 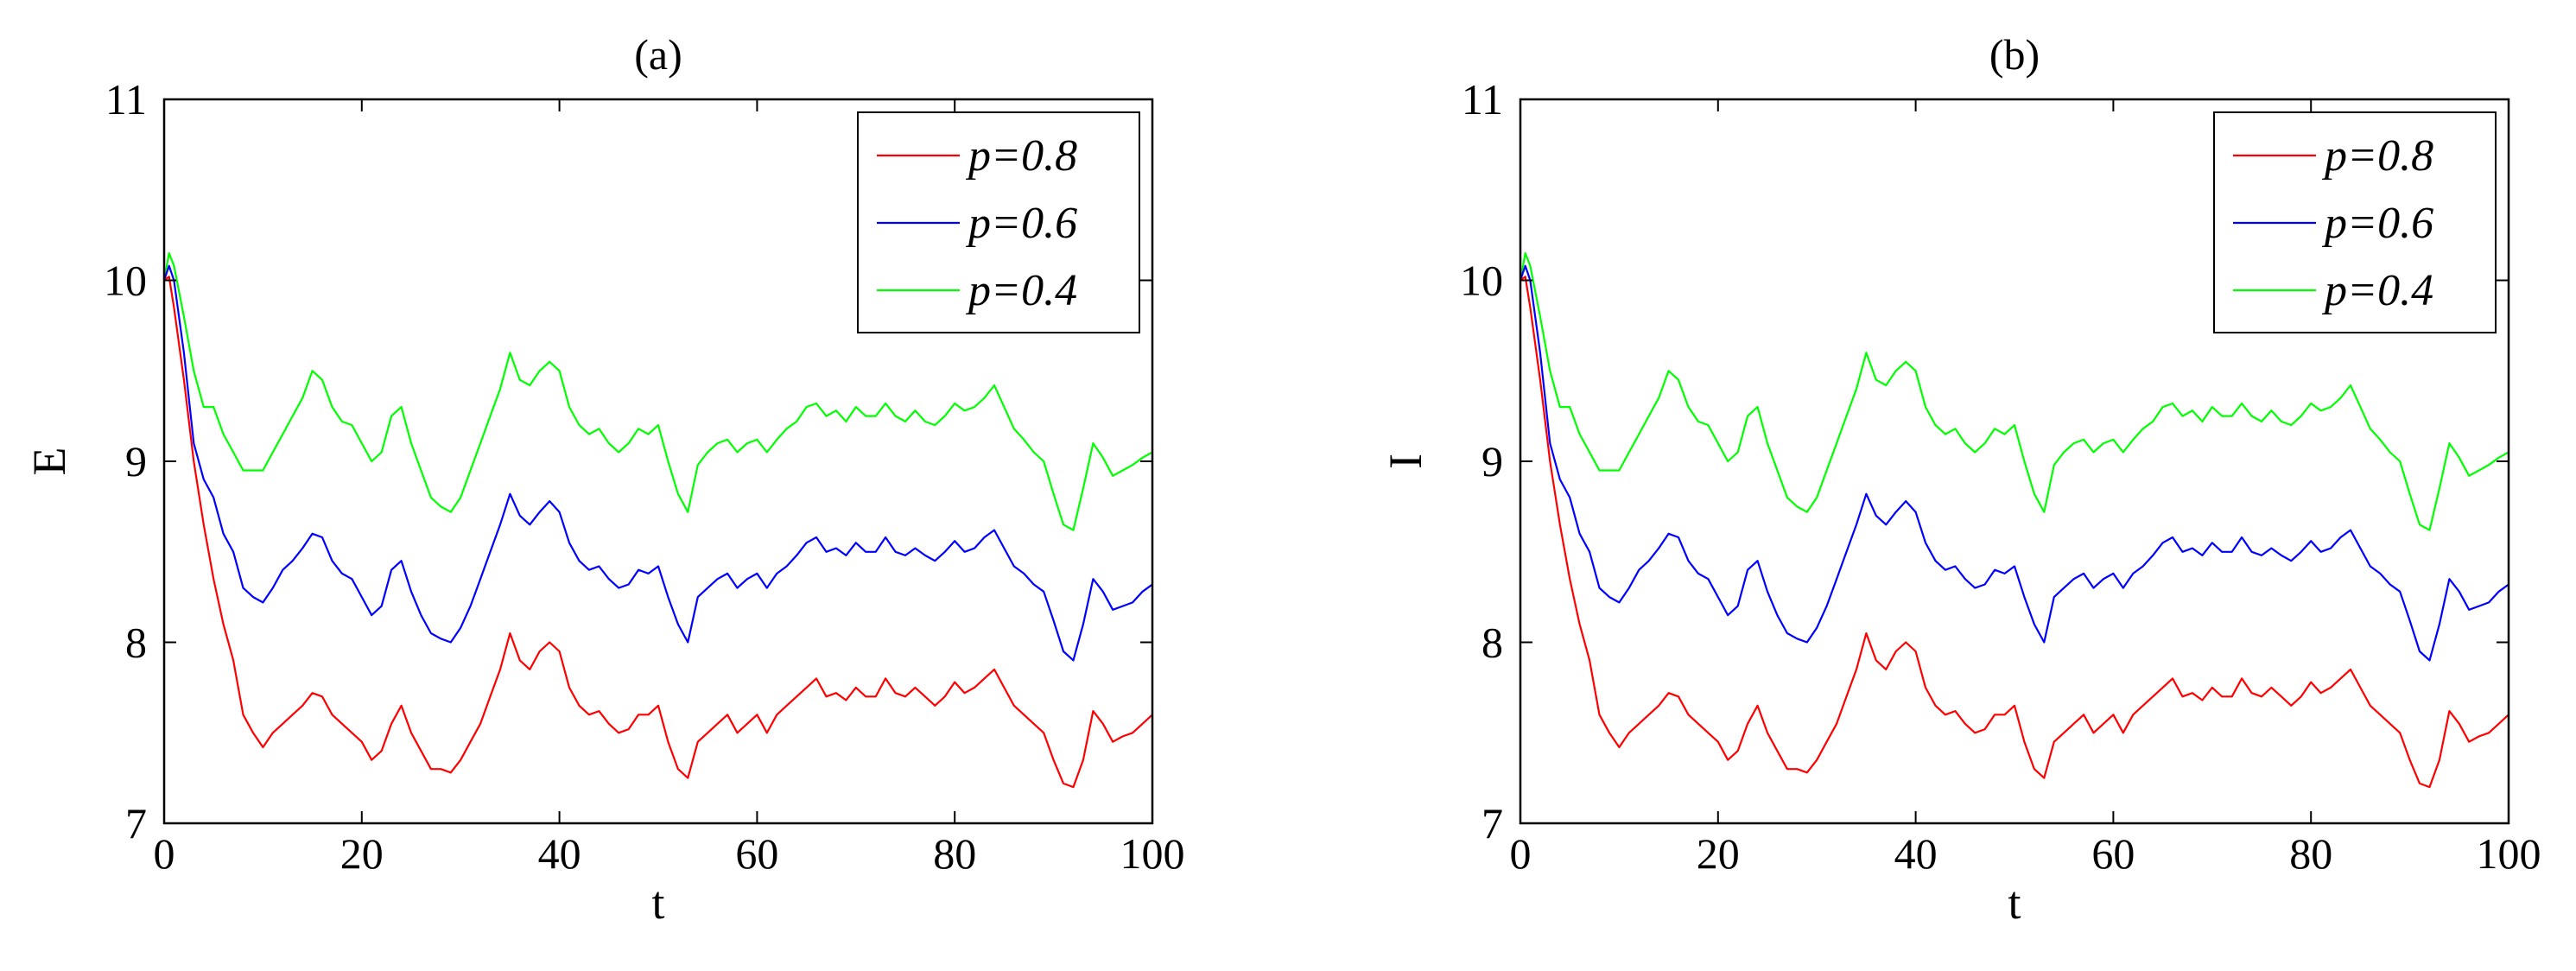 I want to click on y-axis-label: I, so click(x=1405, y=461).